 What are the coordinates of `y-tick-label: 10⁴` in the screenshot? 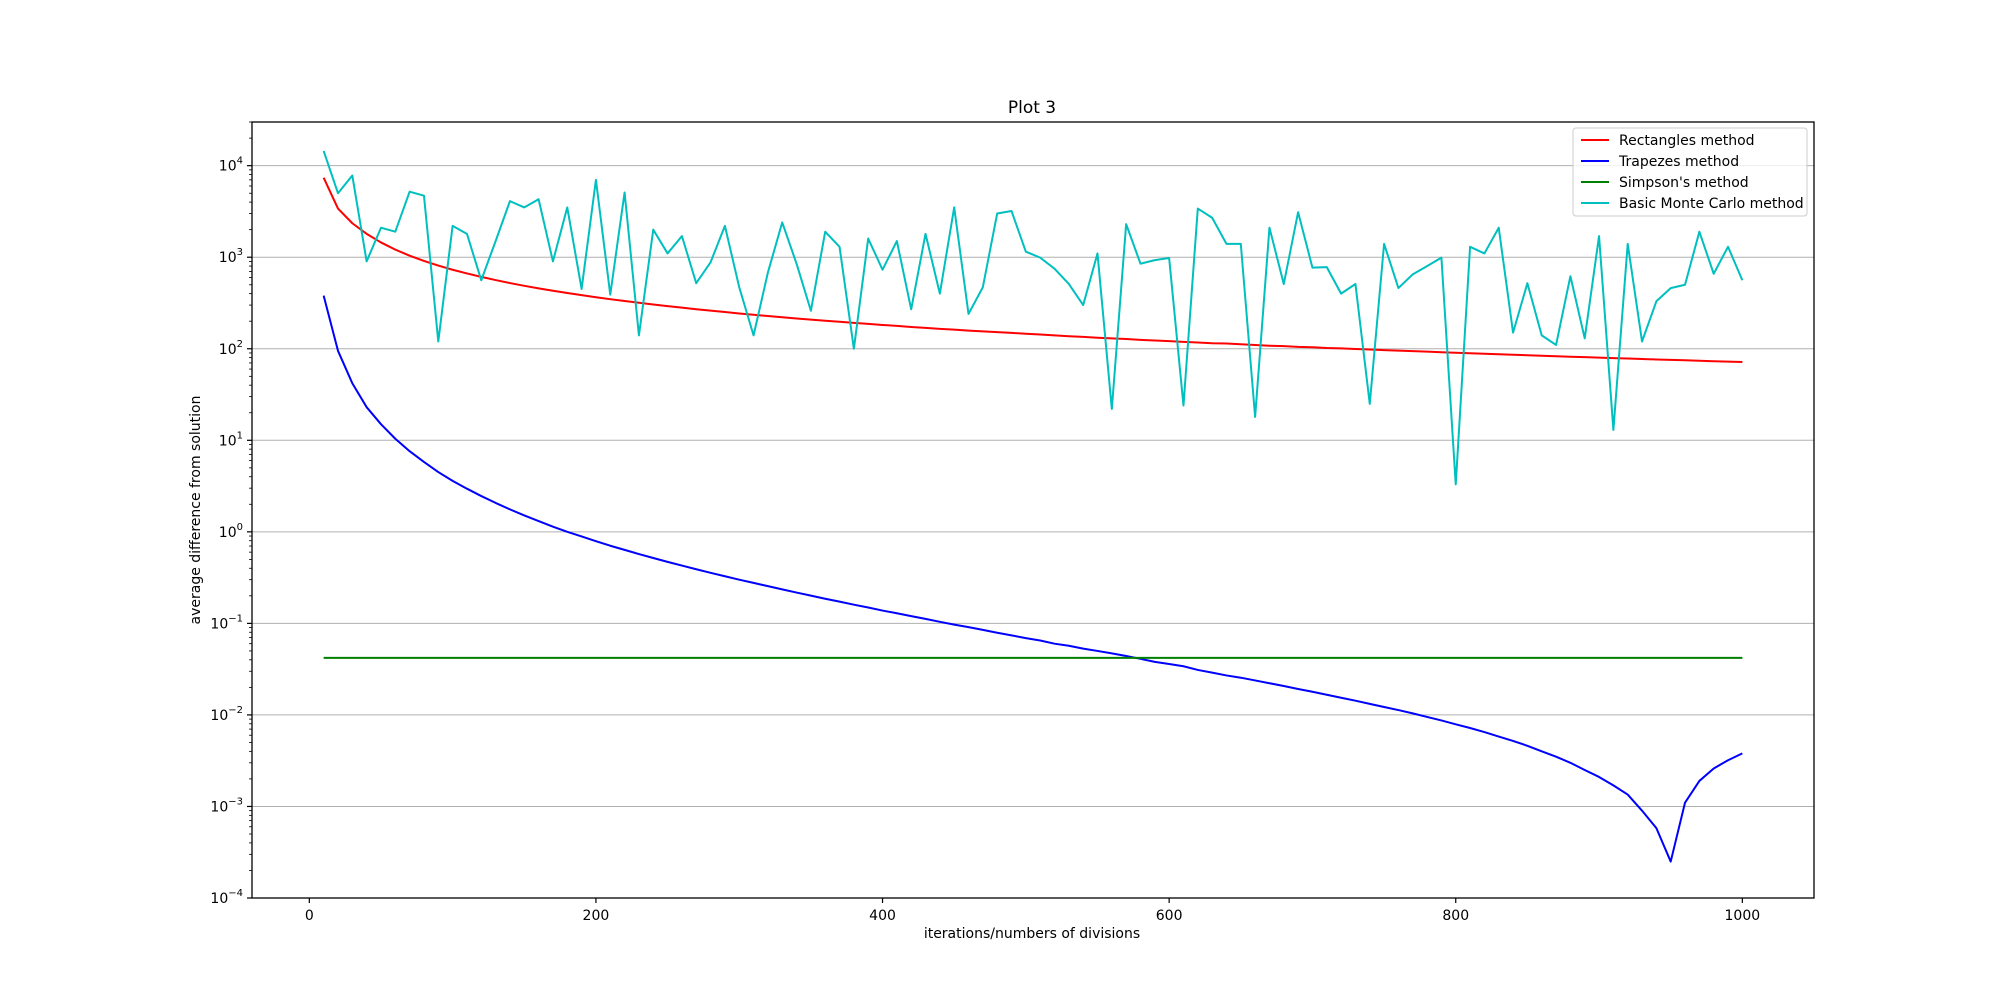 It's located at (231, 165).